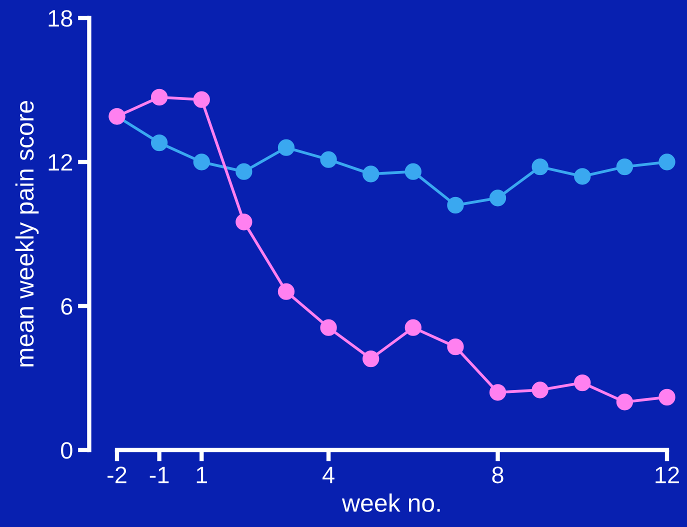 The image size is (687, 527). Describe the element at coordinates (328, 475) in the screenshot. I see `x-tick-label: 4` at that location.